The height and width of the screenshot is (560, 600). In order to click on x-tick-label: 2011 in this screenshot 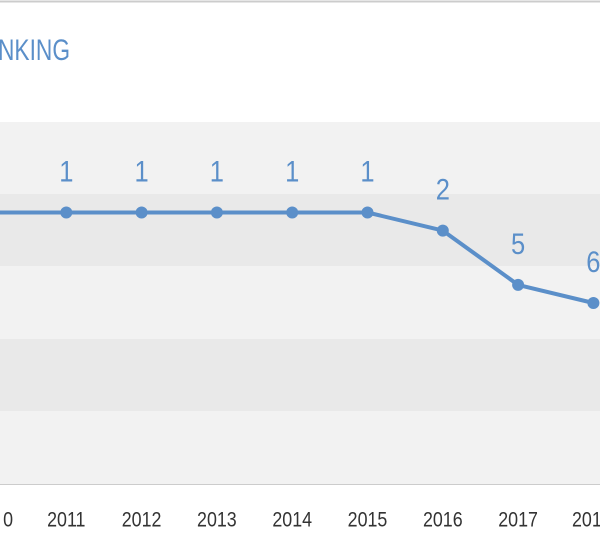, I will do `click(66, 520)`.